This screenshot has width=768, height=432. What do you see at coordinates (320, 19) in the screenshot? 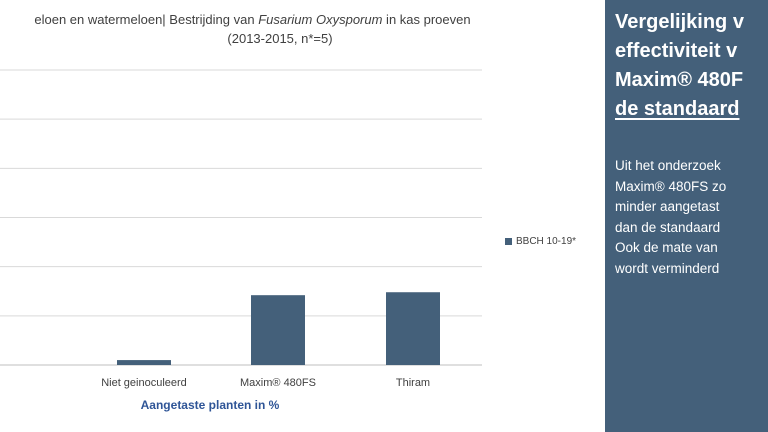
I see `chart-title-italic: Fusarium Oxysporum` at bounding box center [320, 19].